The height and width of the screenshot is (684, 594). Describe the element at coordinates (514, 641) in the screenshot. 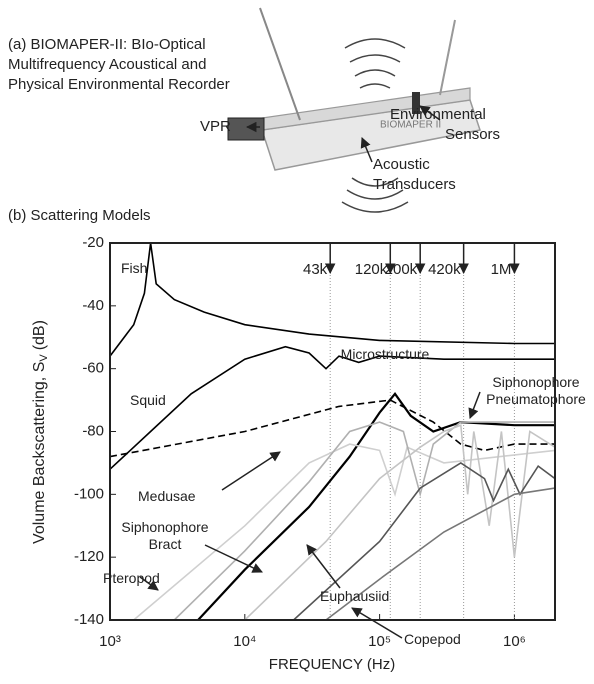

I see `x-tick-label: 10⁶` at that location.